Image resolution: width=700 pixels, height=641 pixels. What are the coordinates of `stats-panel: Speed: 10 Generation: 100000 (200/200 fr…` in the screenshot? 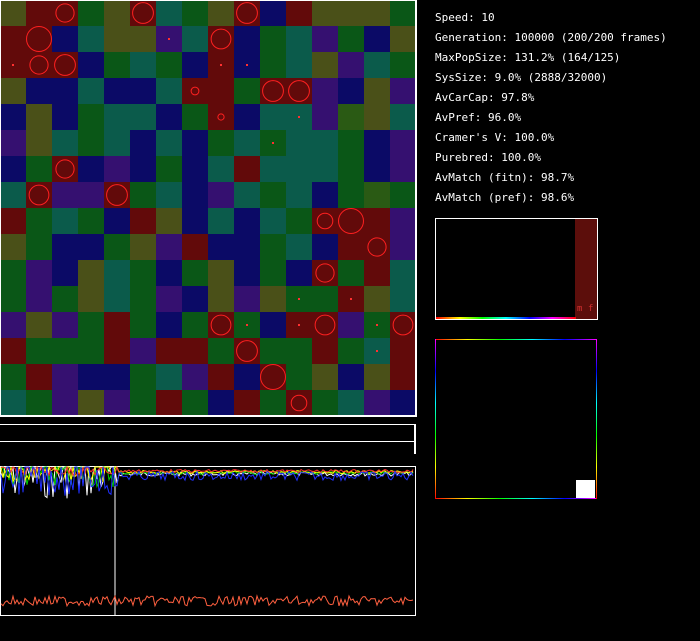 It's located at (551, 108).